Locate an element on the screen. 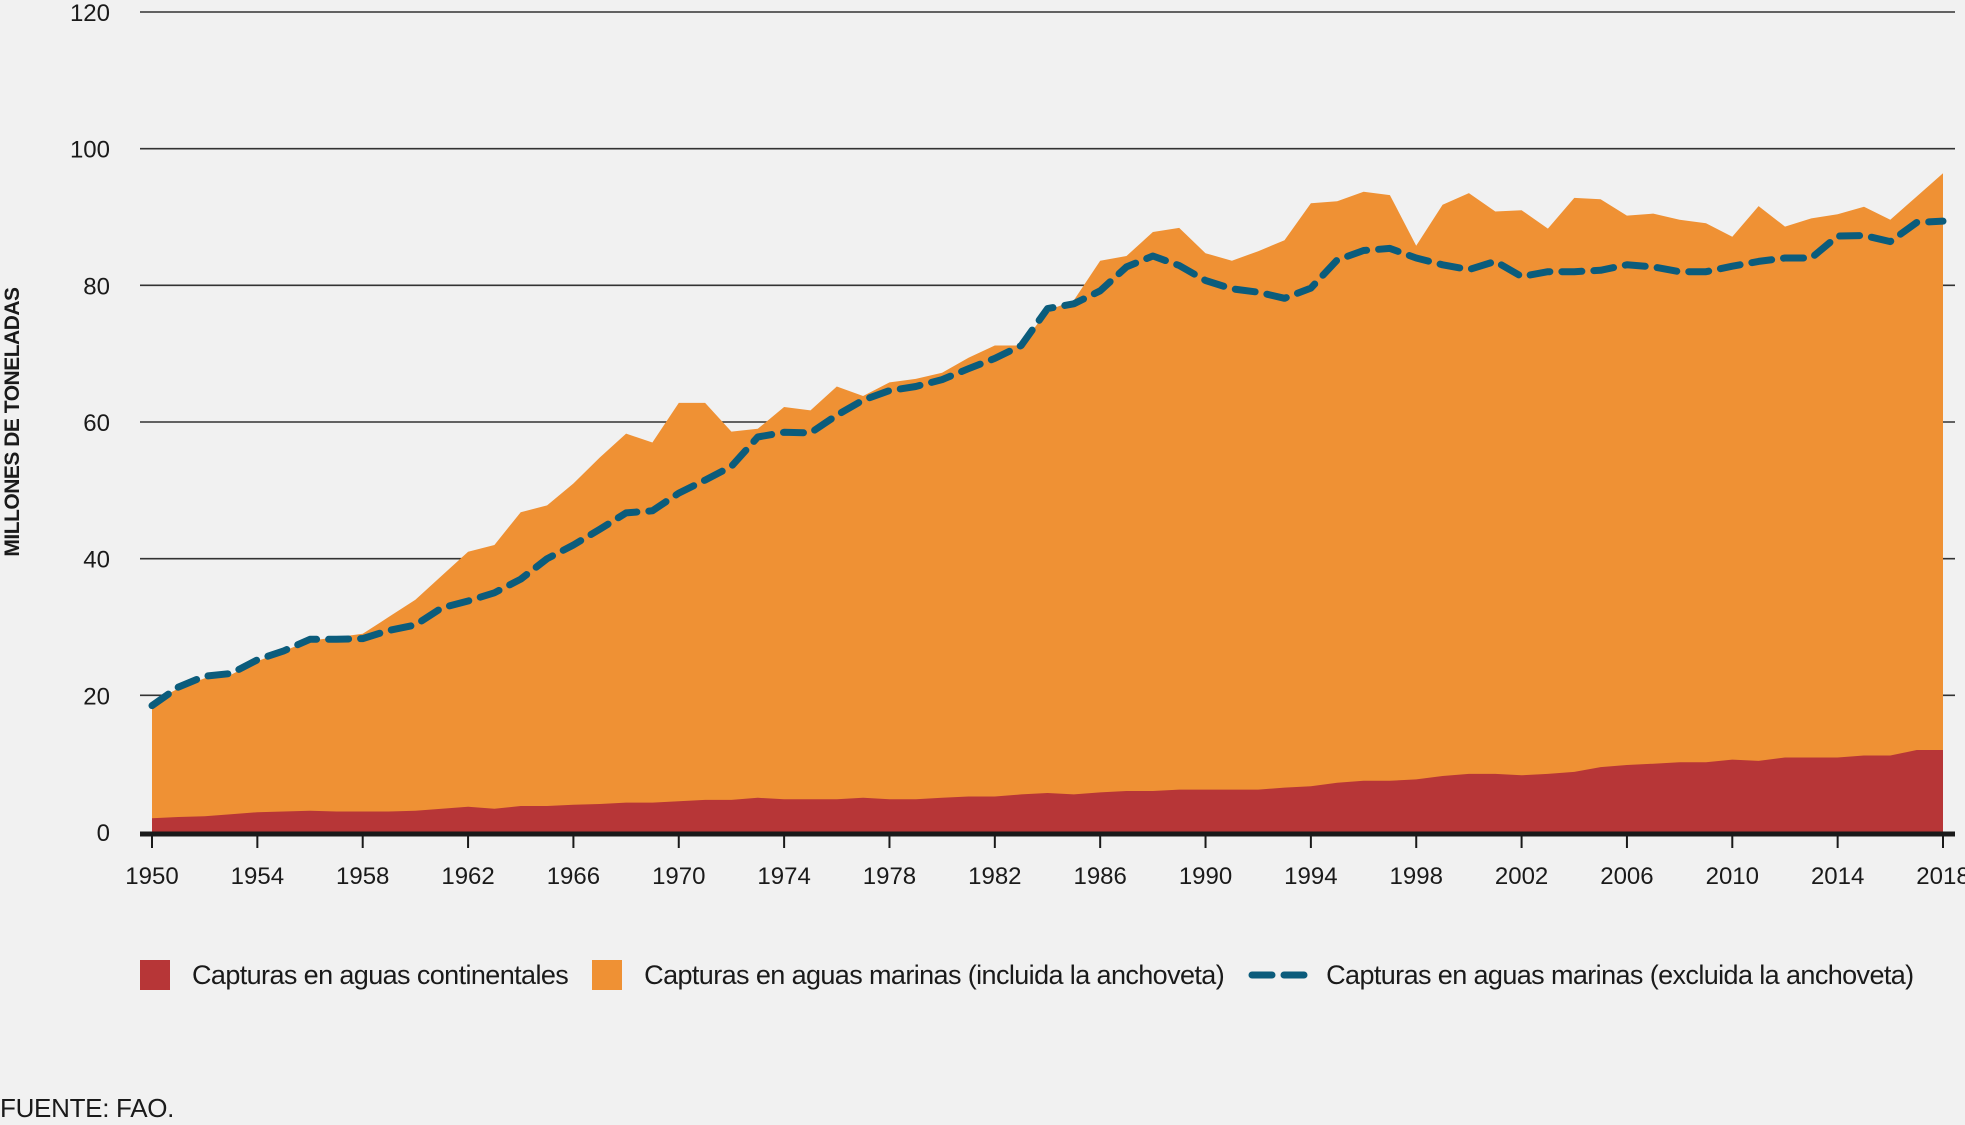 The image size is (1965, 1125). legend-swatch-marine-incl is located at coordinates (607, 975).